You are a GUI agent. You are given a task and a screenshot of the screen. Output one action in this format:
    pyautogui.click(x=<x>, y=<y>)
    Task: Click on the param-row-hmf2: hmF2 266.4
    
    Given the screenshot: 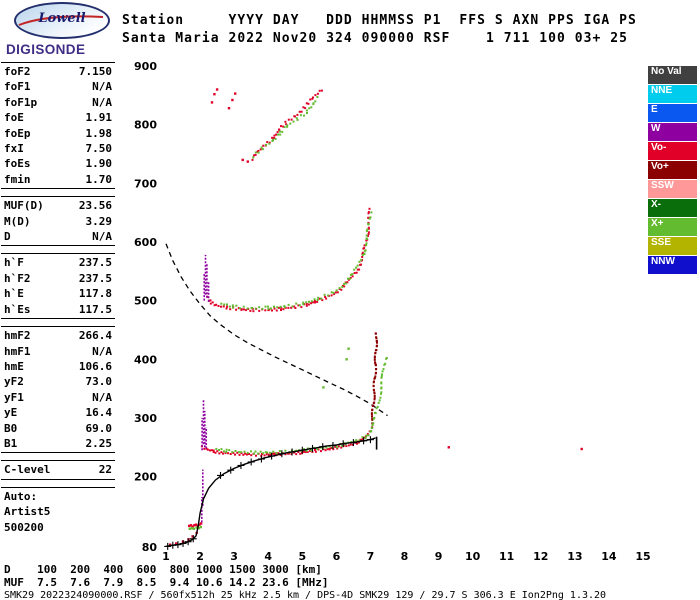 What is the action you would take?
    pyautogui.click(x=58, y=335)
    